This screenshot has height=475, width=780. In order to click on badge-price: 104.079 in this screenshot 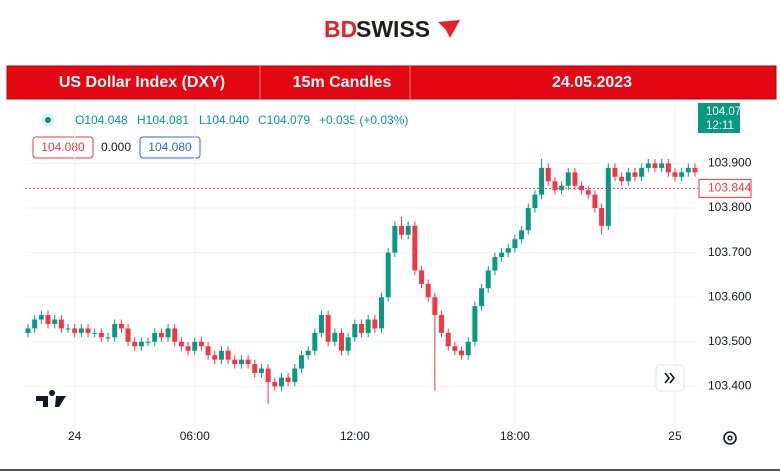, I will do `click(727, 112)`.